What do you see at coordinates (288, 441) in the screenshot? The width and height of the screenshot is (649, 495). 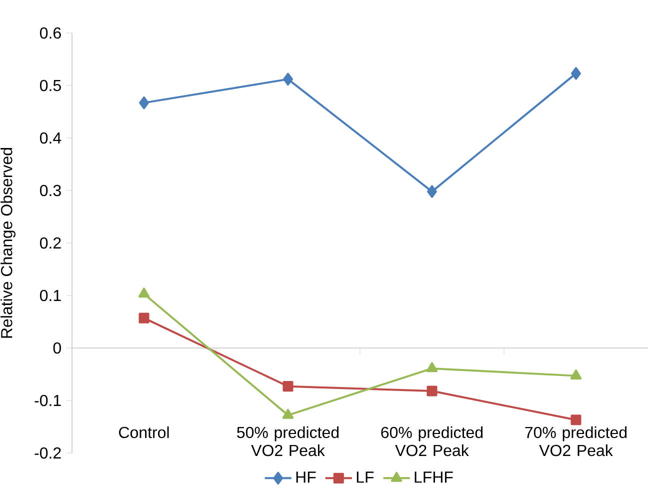 I see `x-tick-label: 50% predicted VO2 Peak` at bounding box center [288, 441].